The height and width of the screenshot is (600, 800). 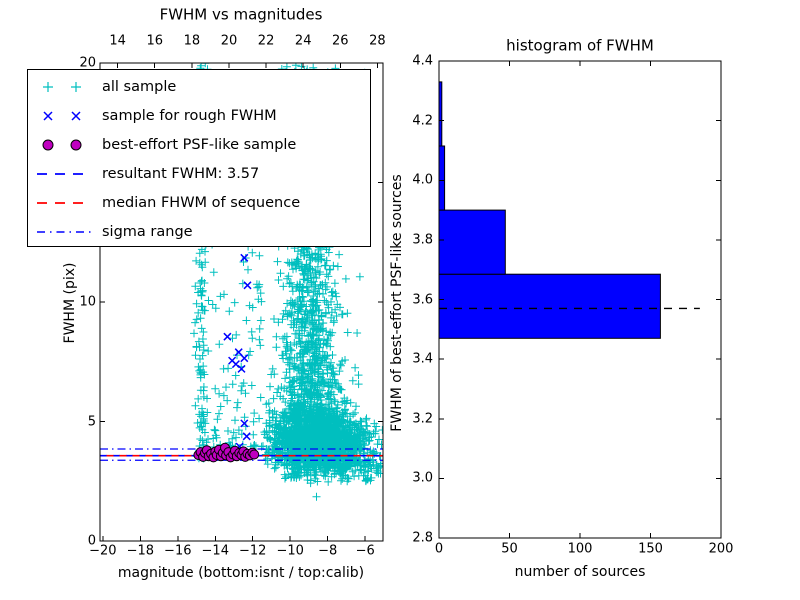 I want to click on histogram-bars, so click(x=549, y=210).